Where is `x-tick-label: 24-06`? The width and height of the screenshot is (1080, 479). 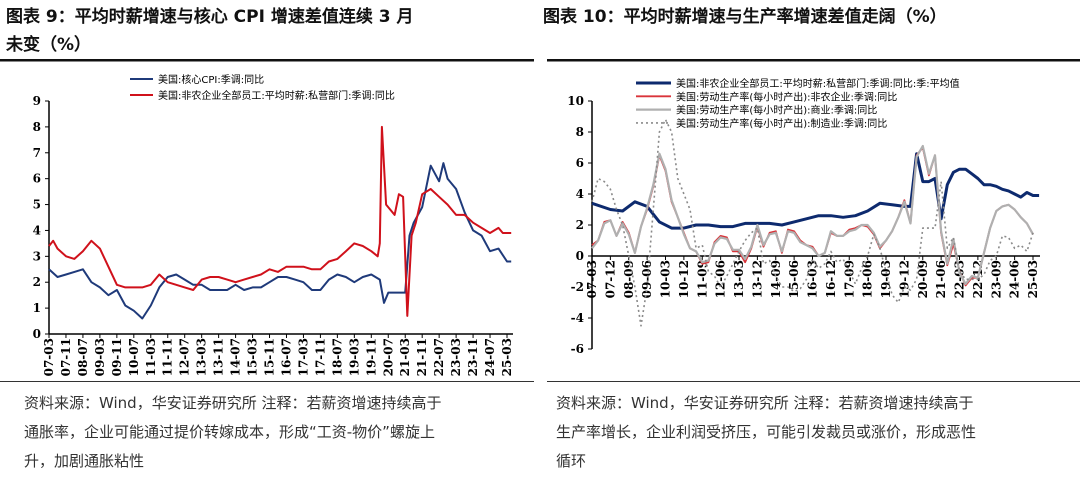 x-tick-label: 24-06 is located at coordinates (1015, 279).